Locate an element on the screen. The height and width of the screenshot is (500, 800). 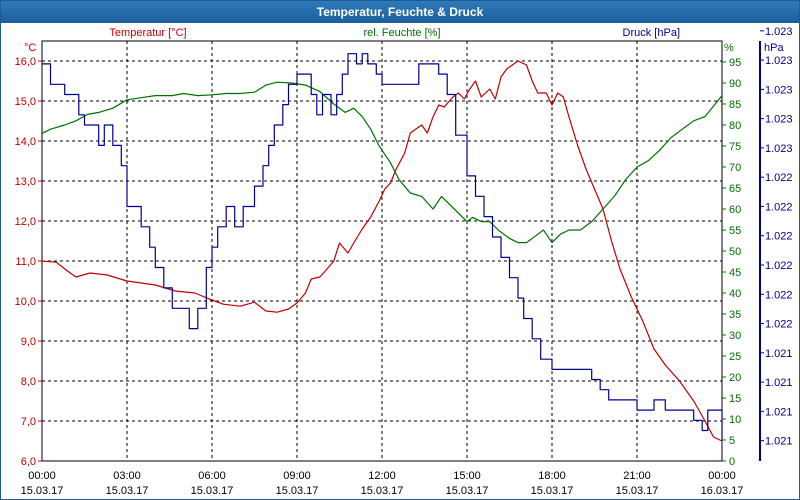
x-tick-time: 03:00 is located at coordinates (127, 476).